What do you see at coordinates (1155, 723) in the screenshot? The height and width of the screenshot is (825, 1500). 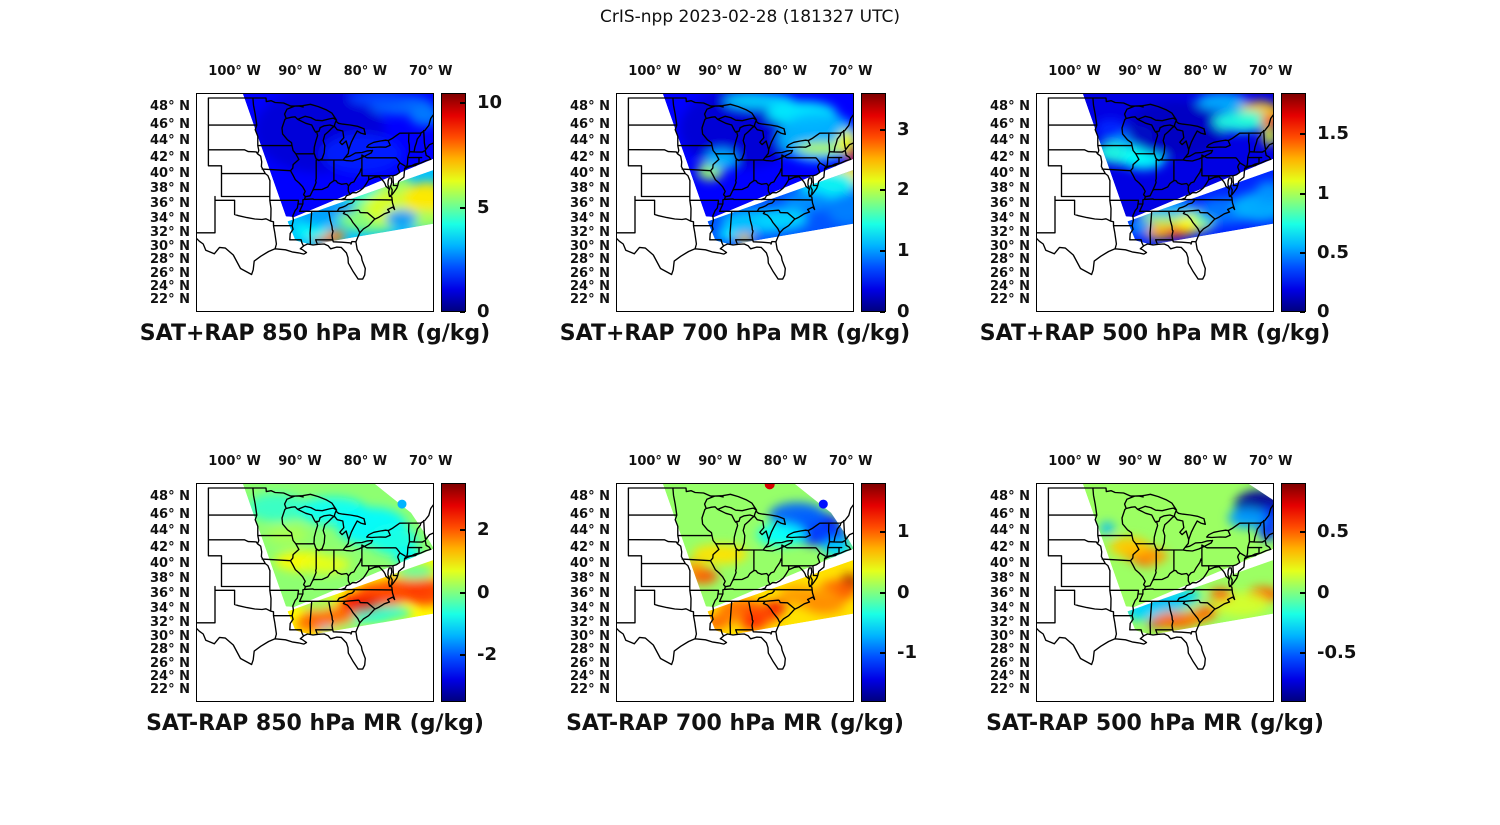 I see `panel-title: SAT-RAP 500 hPa MR (g/kg)` at bounding box center [1155, 723].